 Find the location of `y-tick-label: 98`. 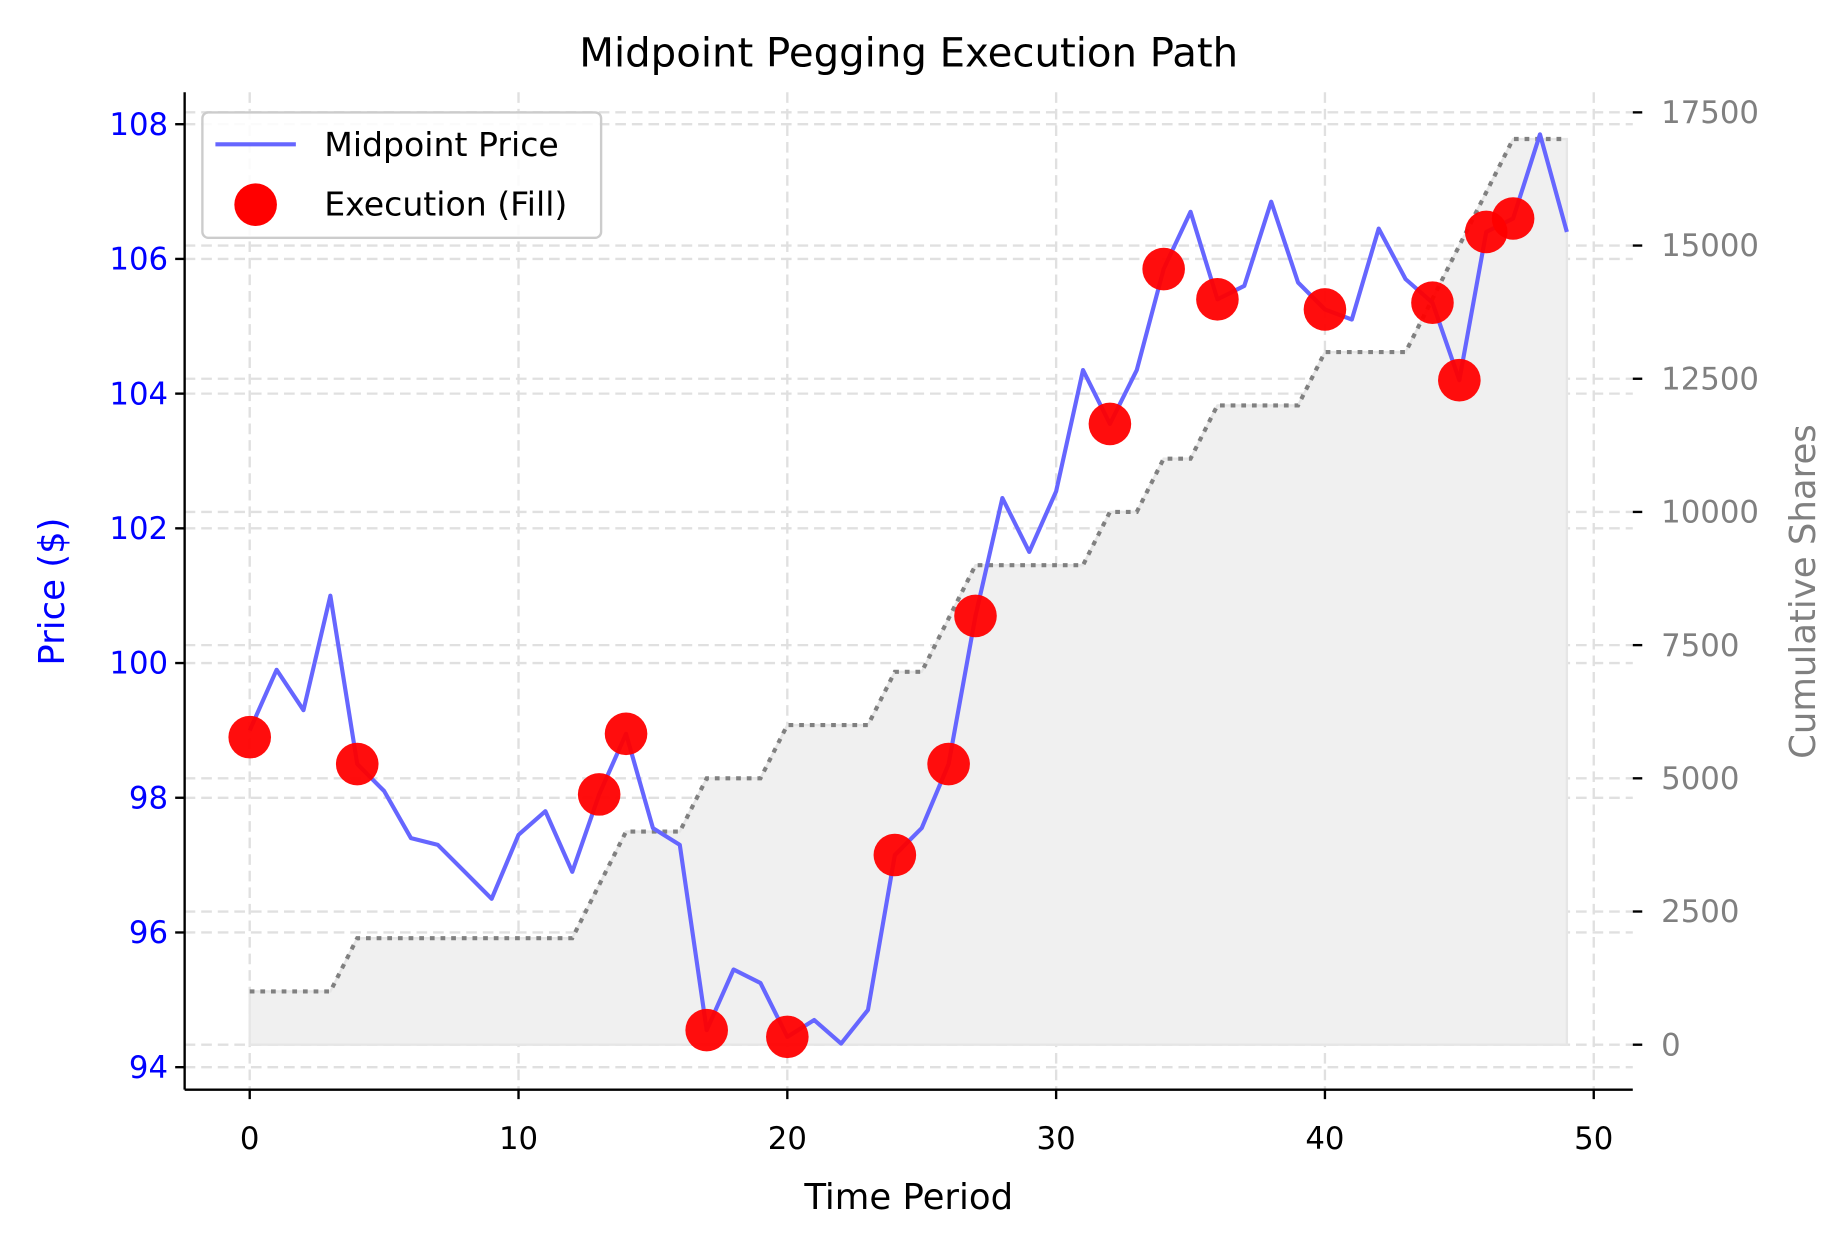

y-tick-label: 98 is located at coordinates (148, 798).